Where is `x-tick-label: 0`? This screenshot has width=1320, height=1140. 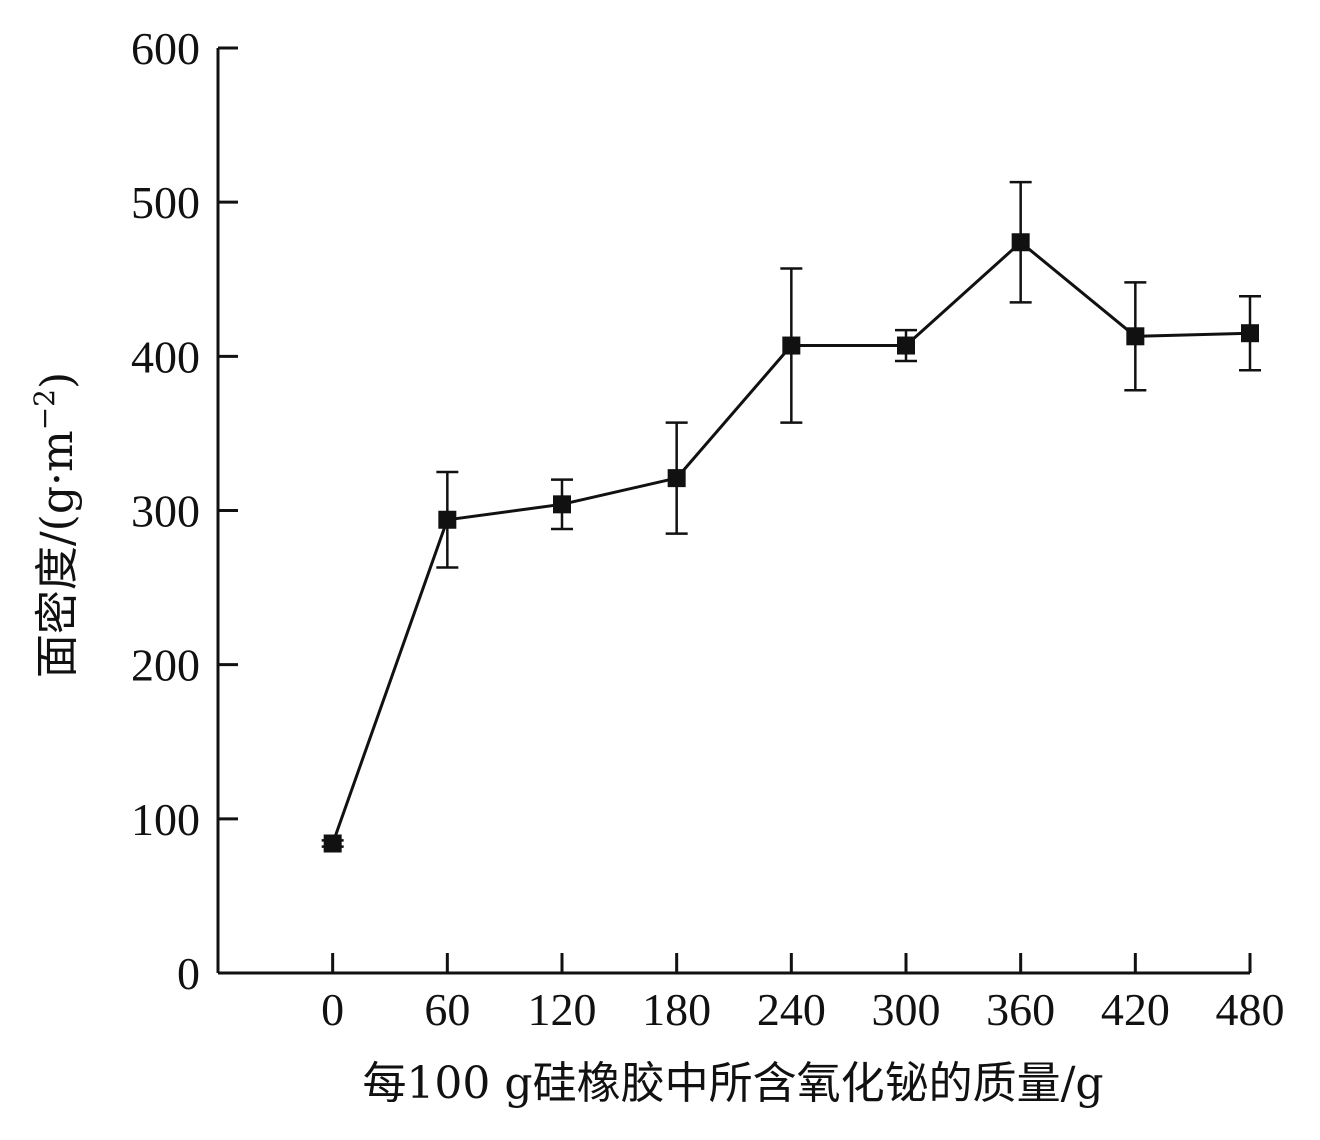
x-tick-label: 0 is located at coordinates (332, 1009).